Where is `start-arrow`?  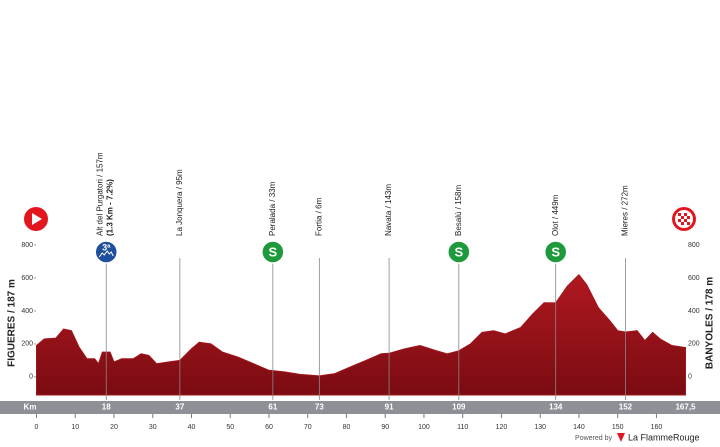 start-arrow is located at coordinates (37, 219).